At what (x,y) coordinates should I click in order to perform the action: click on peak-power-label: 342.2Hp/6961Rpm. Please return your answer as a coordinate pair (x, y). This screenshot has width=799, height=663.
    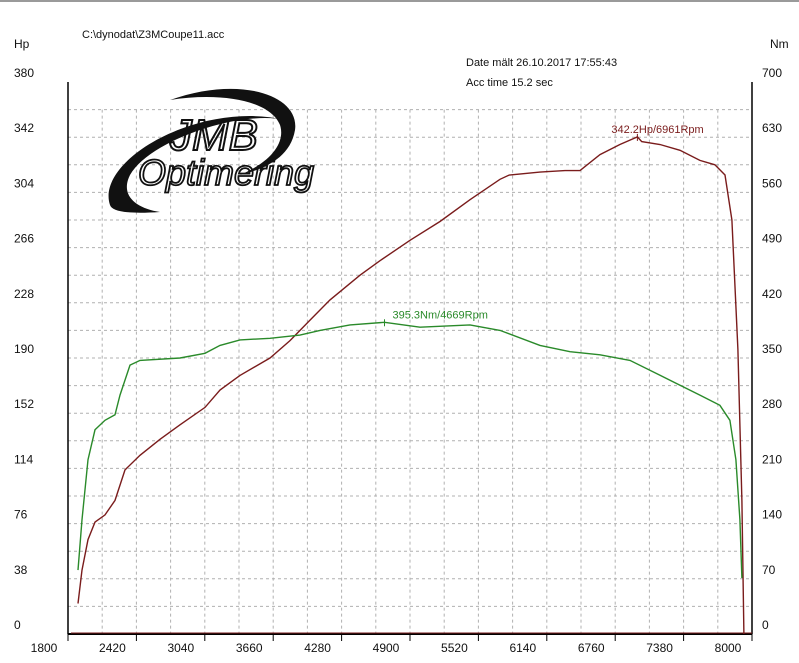
    Looking at the image, I should click on (657, 130).